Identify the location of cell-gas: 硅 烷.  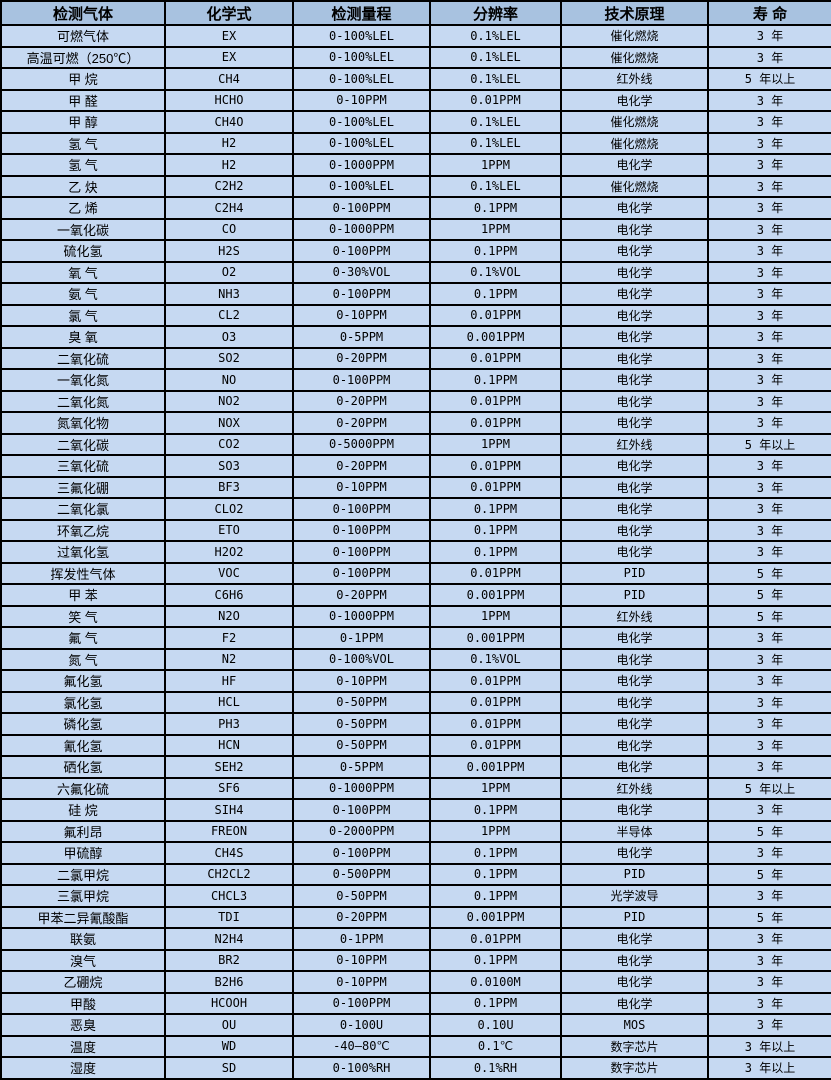
(83, 810).